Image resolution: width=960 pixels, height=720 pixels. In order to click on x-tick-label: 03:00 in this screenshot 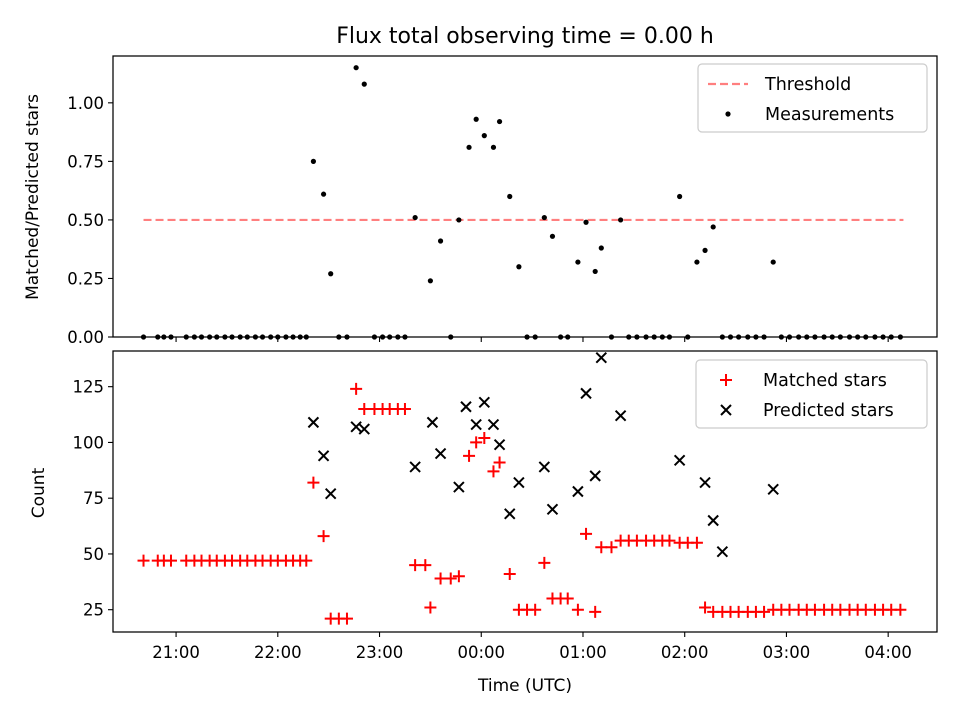, I will do `click(787, 652)`.